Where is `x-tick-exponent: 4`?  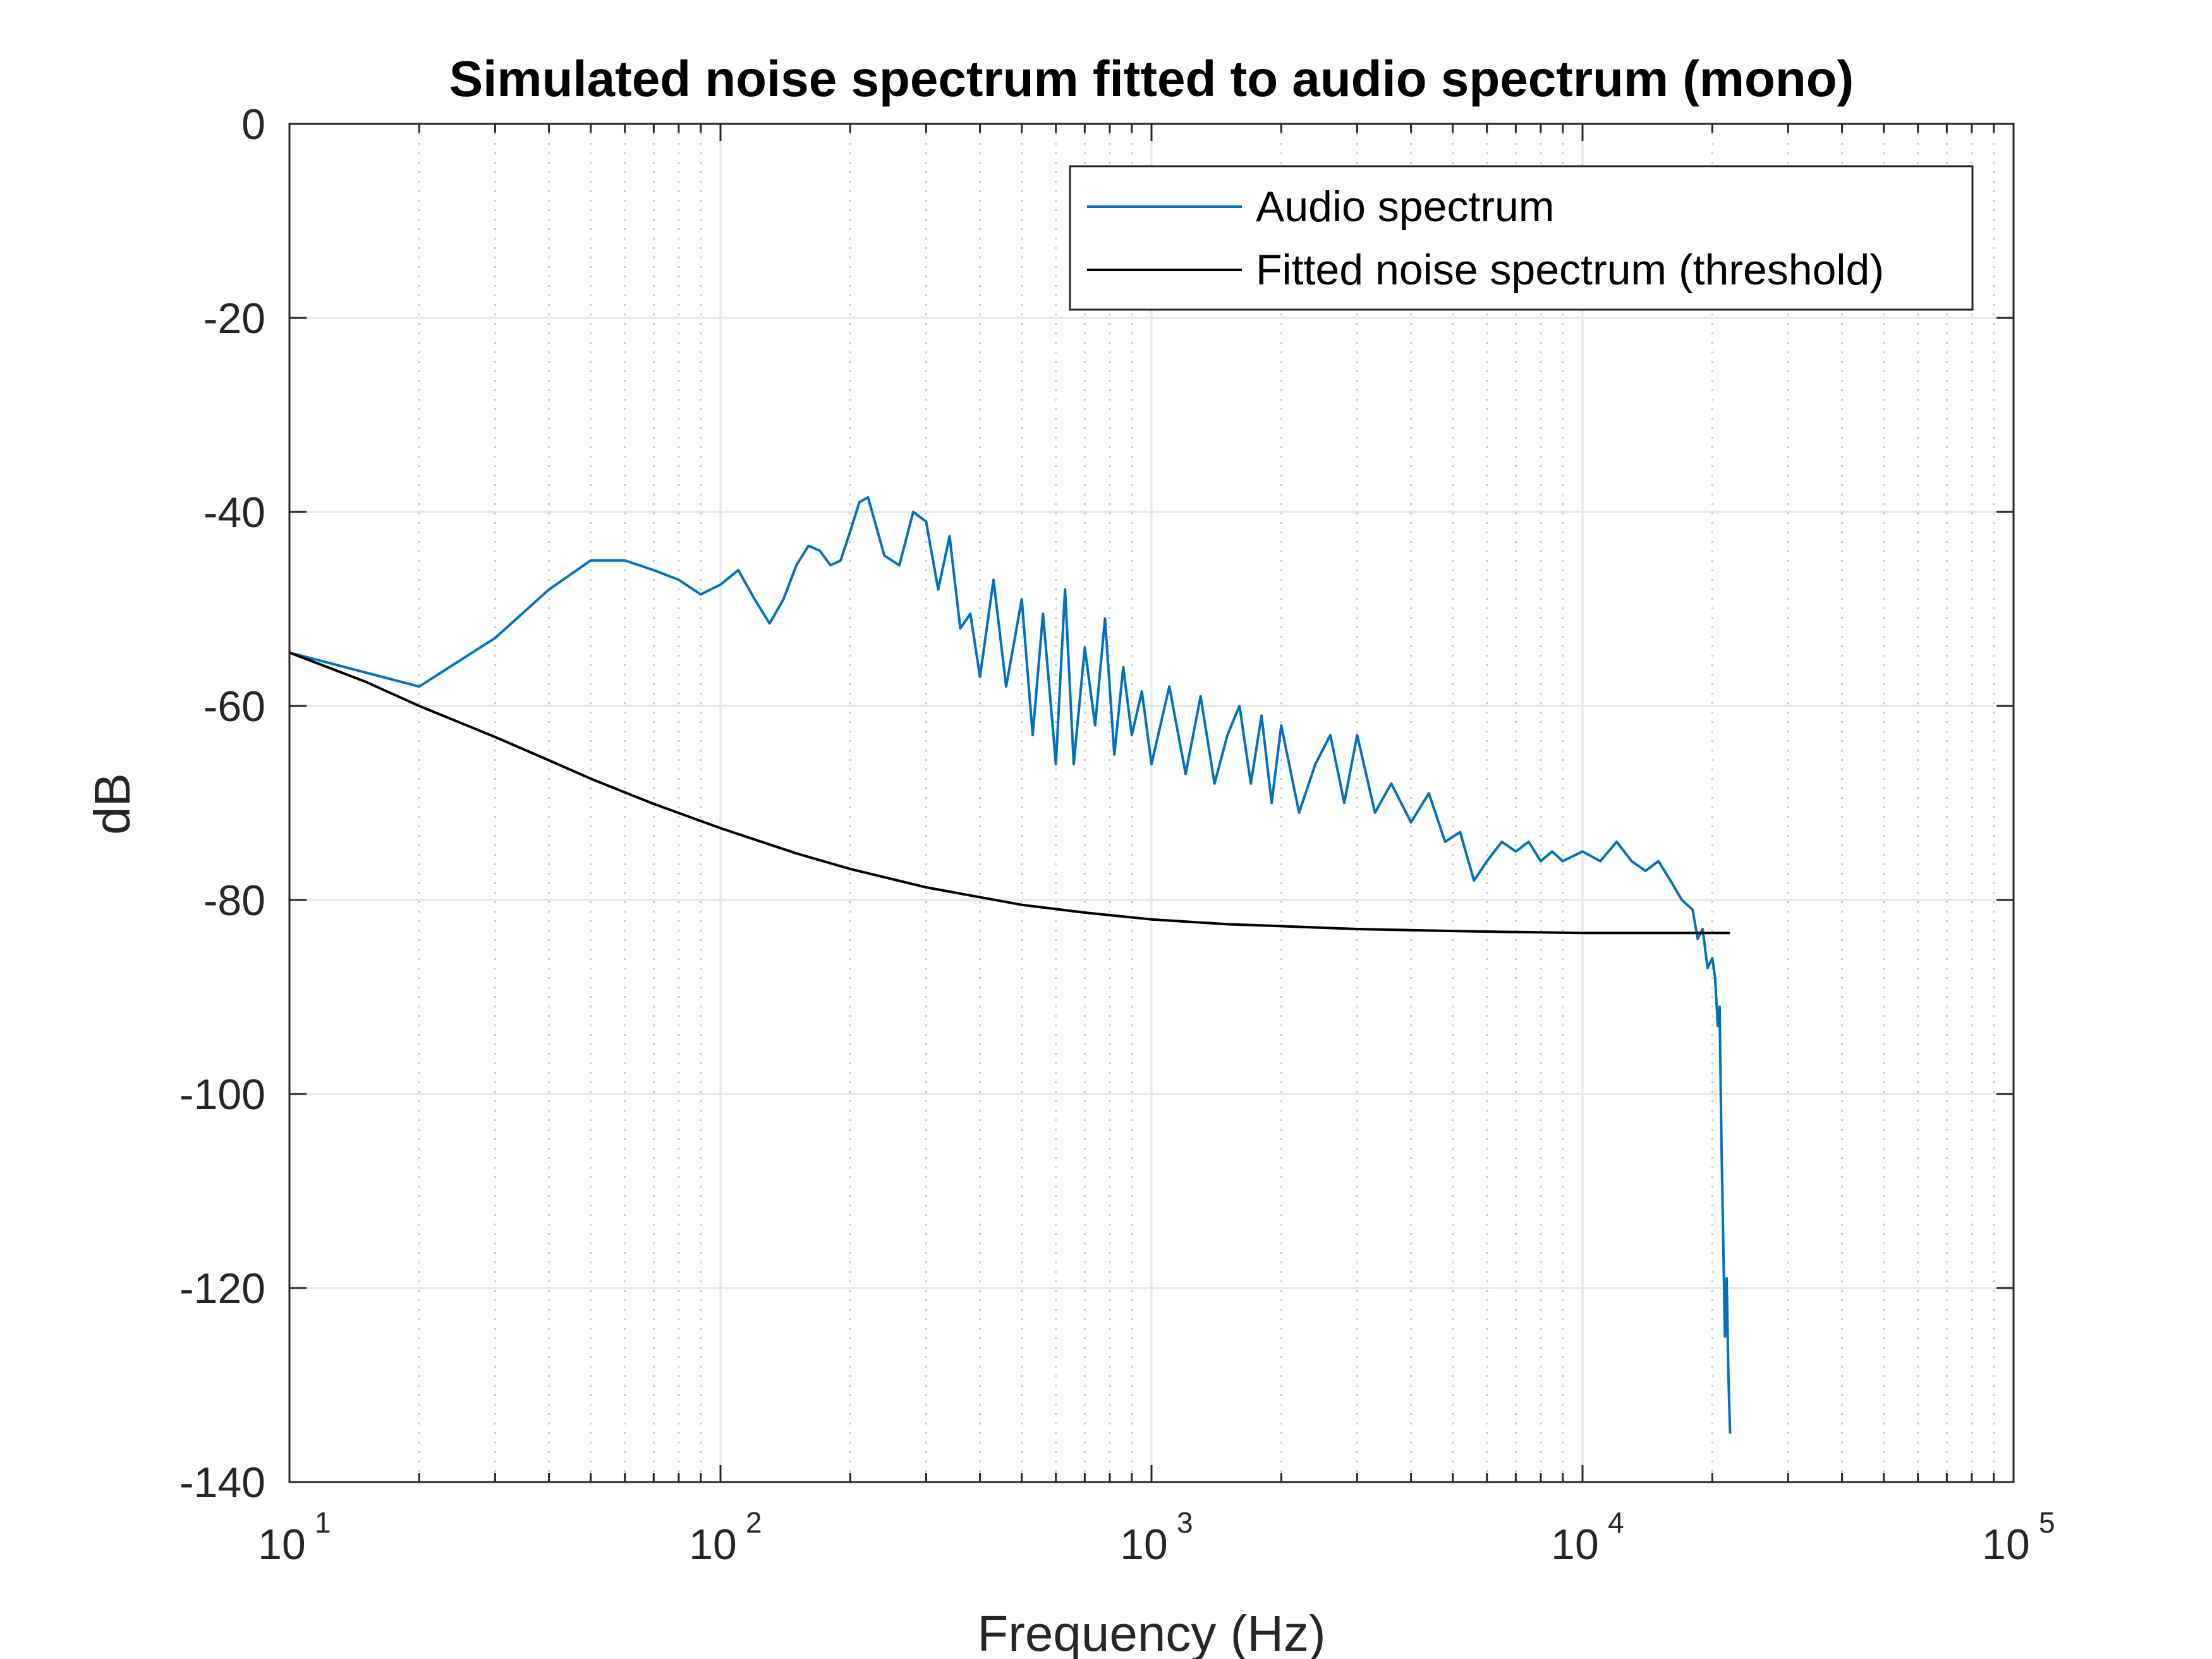
x-tick-exponent: 4 is located at coordinates (1616, 1522).